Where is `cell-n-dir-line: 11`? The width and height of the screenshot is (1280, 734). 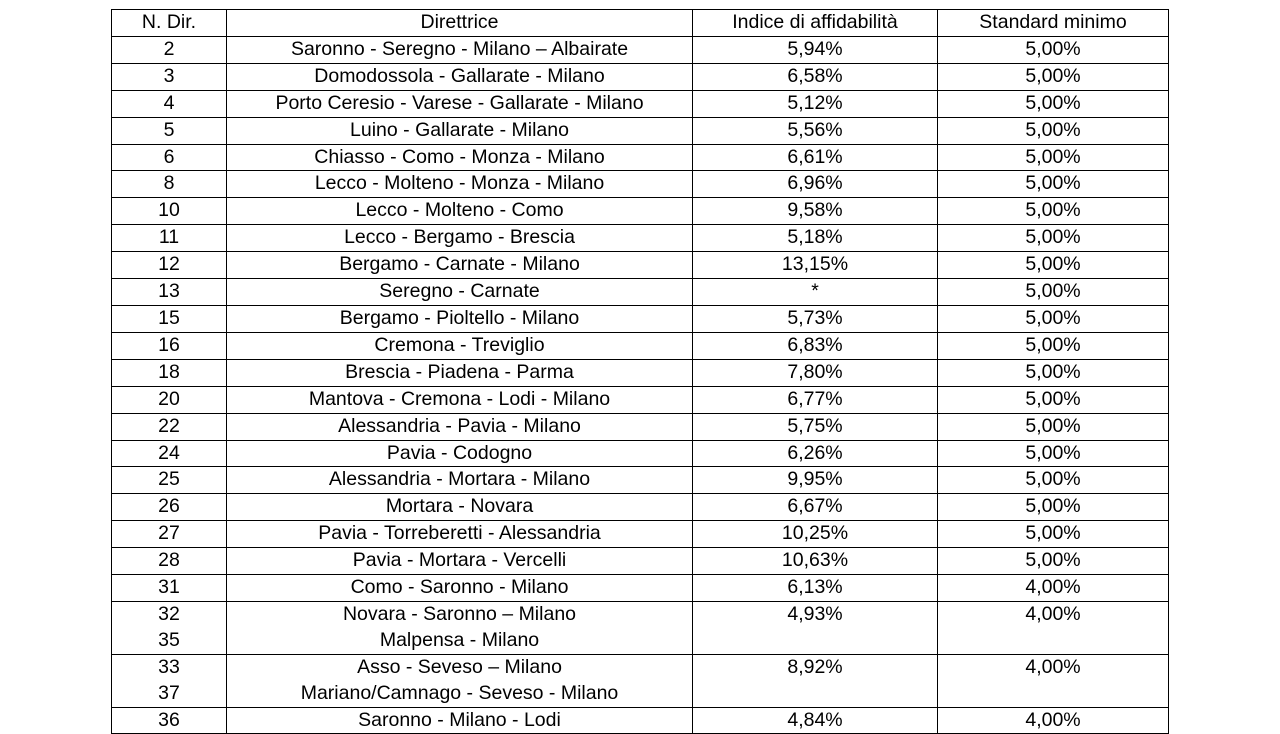
cell-n-dir-line: 11 is located at coordinates (169, 237).